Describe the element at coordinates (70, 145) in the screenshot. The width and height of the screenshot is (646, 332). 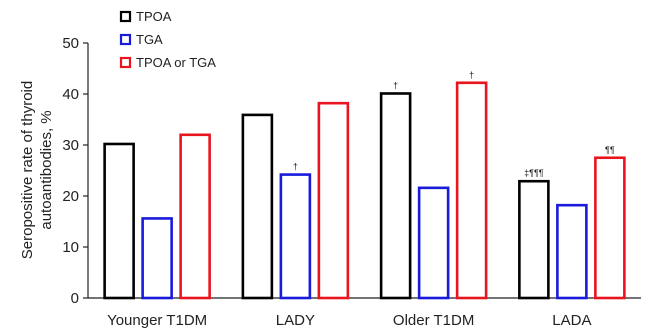
I see `y-tick-label: 30` at that location.